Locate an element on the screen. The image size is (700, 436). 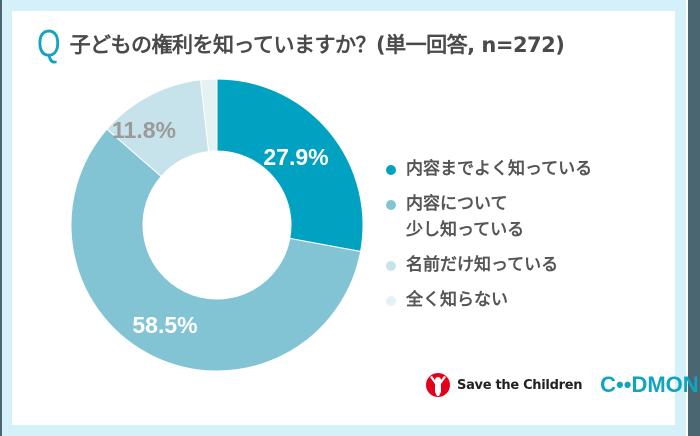
logos: Save the Children C••DMON is located at coordinates (562, 385).